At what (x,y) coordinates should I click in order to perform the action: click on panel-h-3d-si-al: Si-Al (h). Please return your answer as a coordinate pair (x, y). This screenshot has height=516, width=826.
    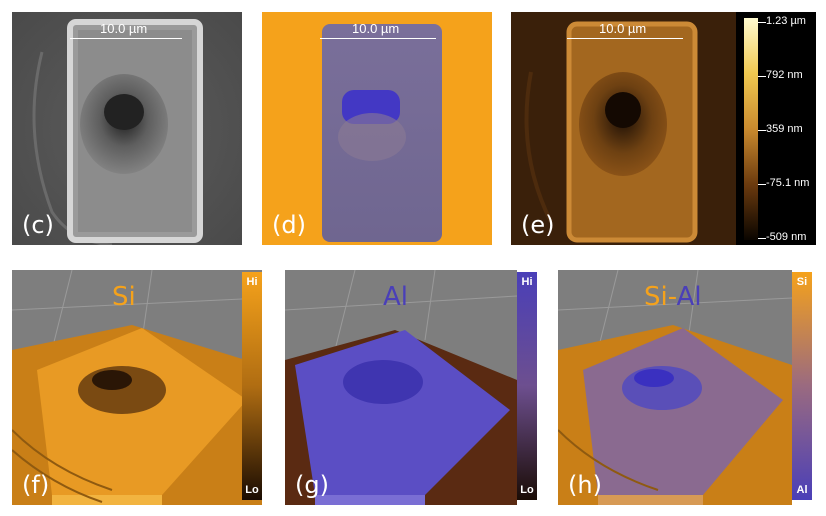
    Looking at the image, I should click on (675, 387).